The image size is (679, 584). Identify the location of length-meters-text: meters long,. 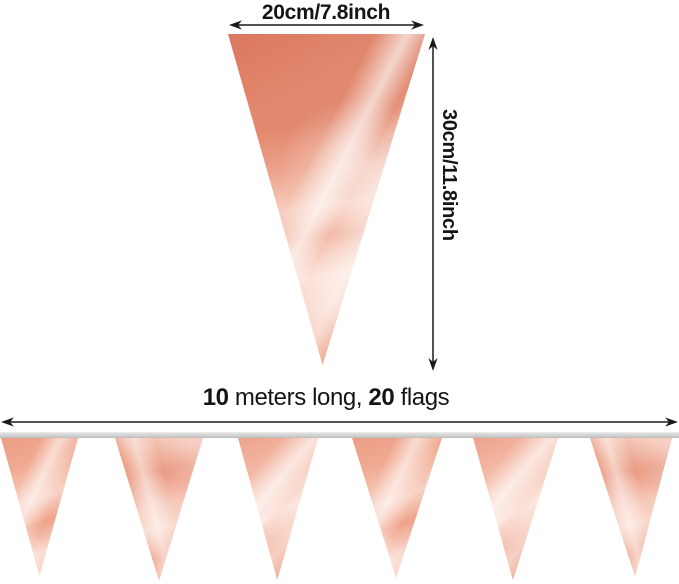
(298, 397).